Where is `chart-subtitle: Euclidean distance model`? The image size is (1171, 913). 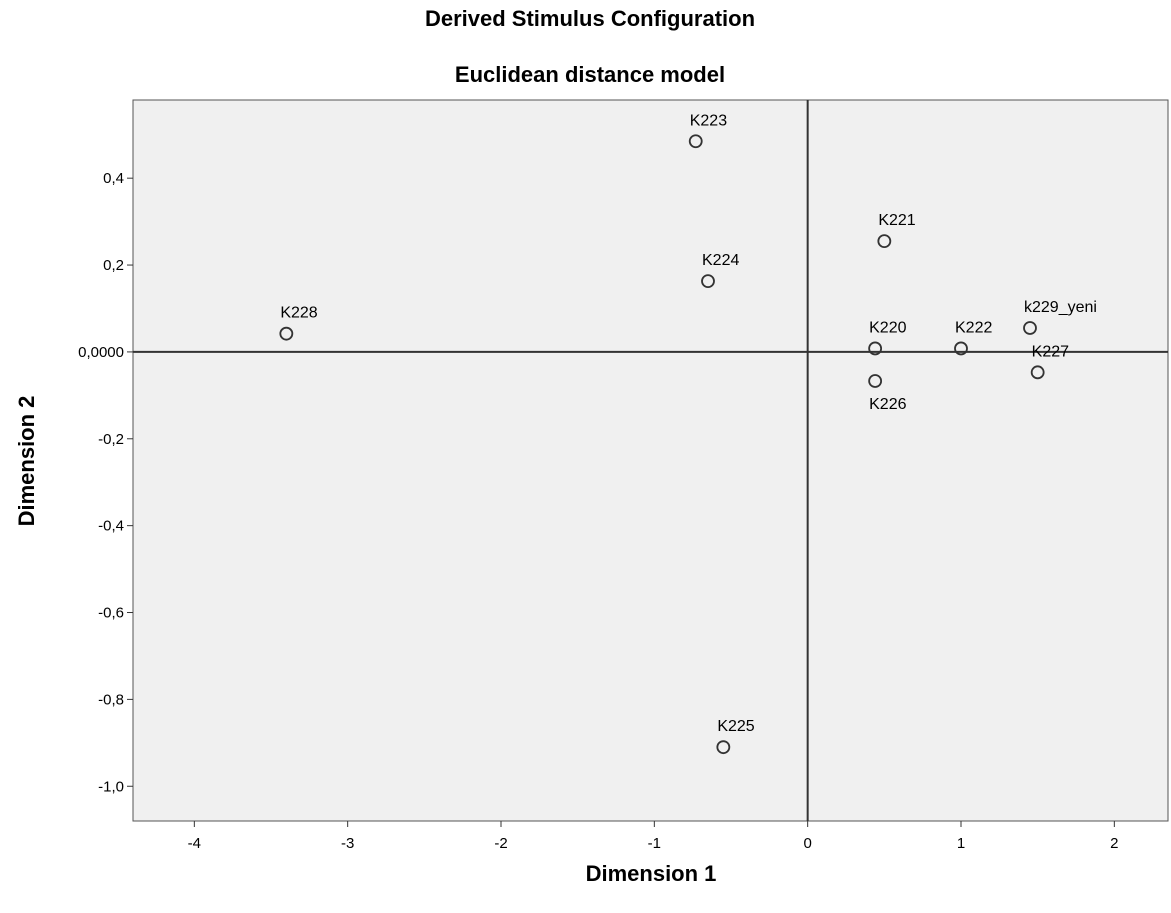 chart-subtitle: Euclidean distance model is located at coordinates (590, 74).